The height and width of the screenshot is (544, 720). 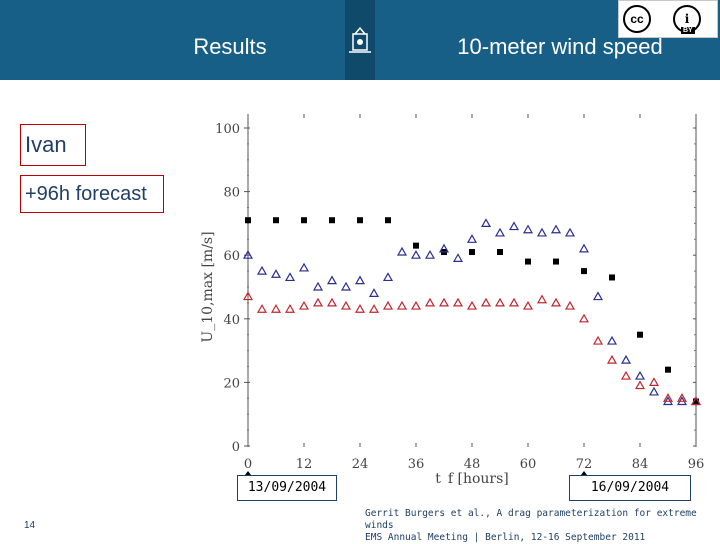 I want to click on page-number: 14, so click(x=30, y=525).